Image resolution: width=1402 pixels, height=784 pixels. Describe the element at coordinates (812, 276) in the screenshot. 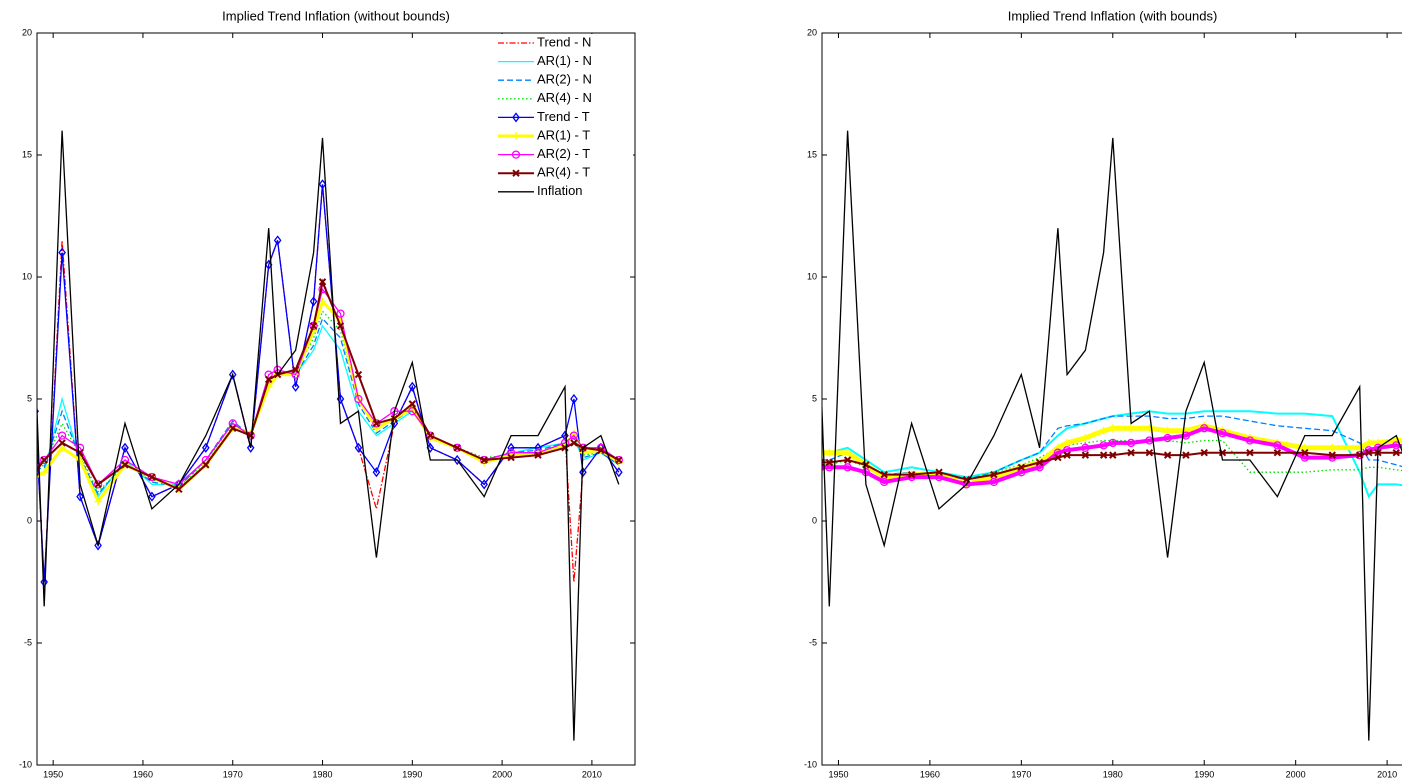

I see `y-tick-label: 10` at that location.